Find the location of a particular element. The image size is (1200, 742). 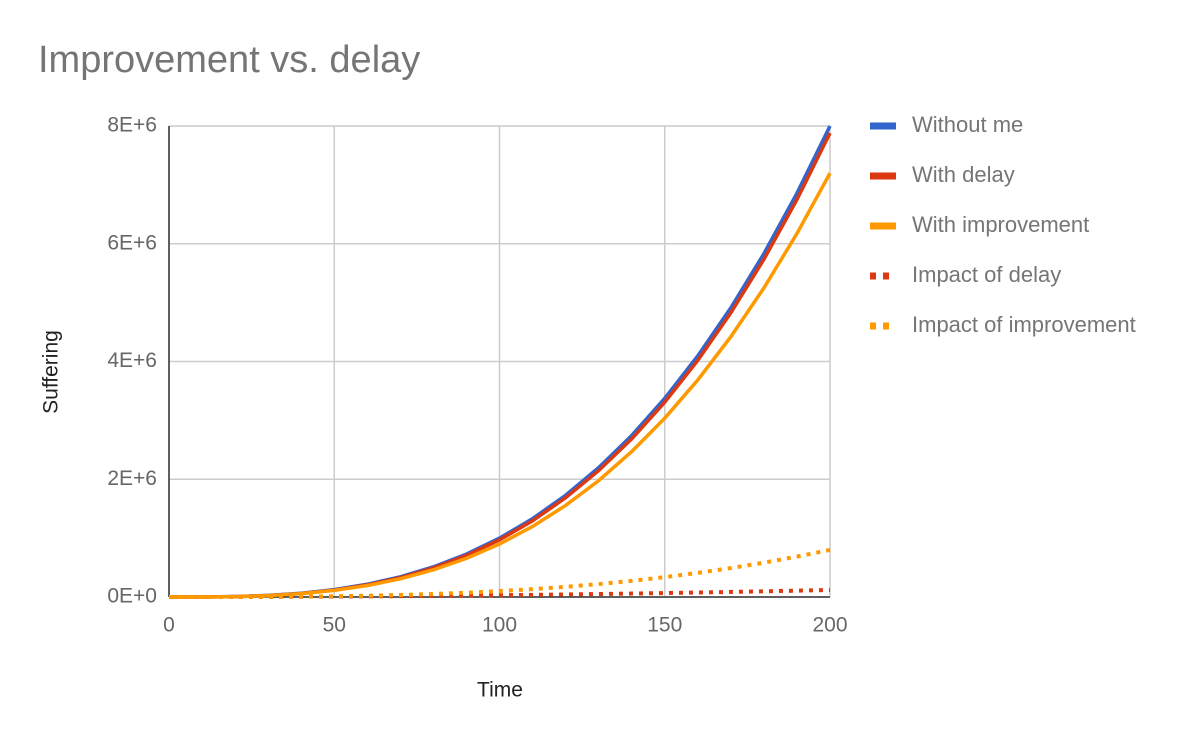

legend-label: With delay is located at coordinates (963, 174).